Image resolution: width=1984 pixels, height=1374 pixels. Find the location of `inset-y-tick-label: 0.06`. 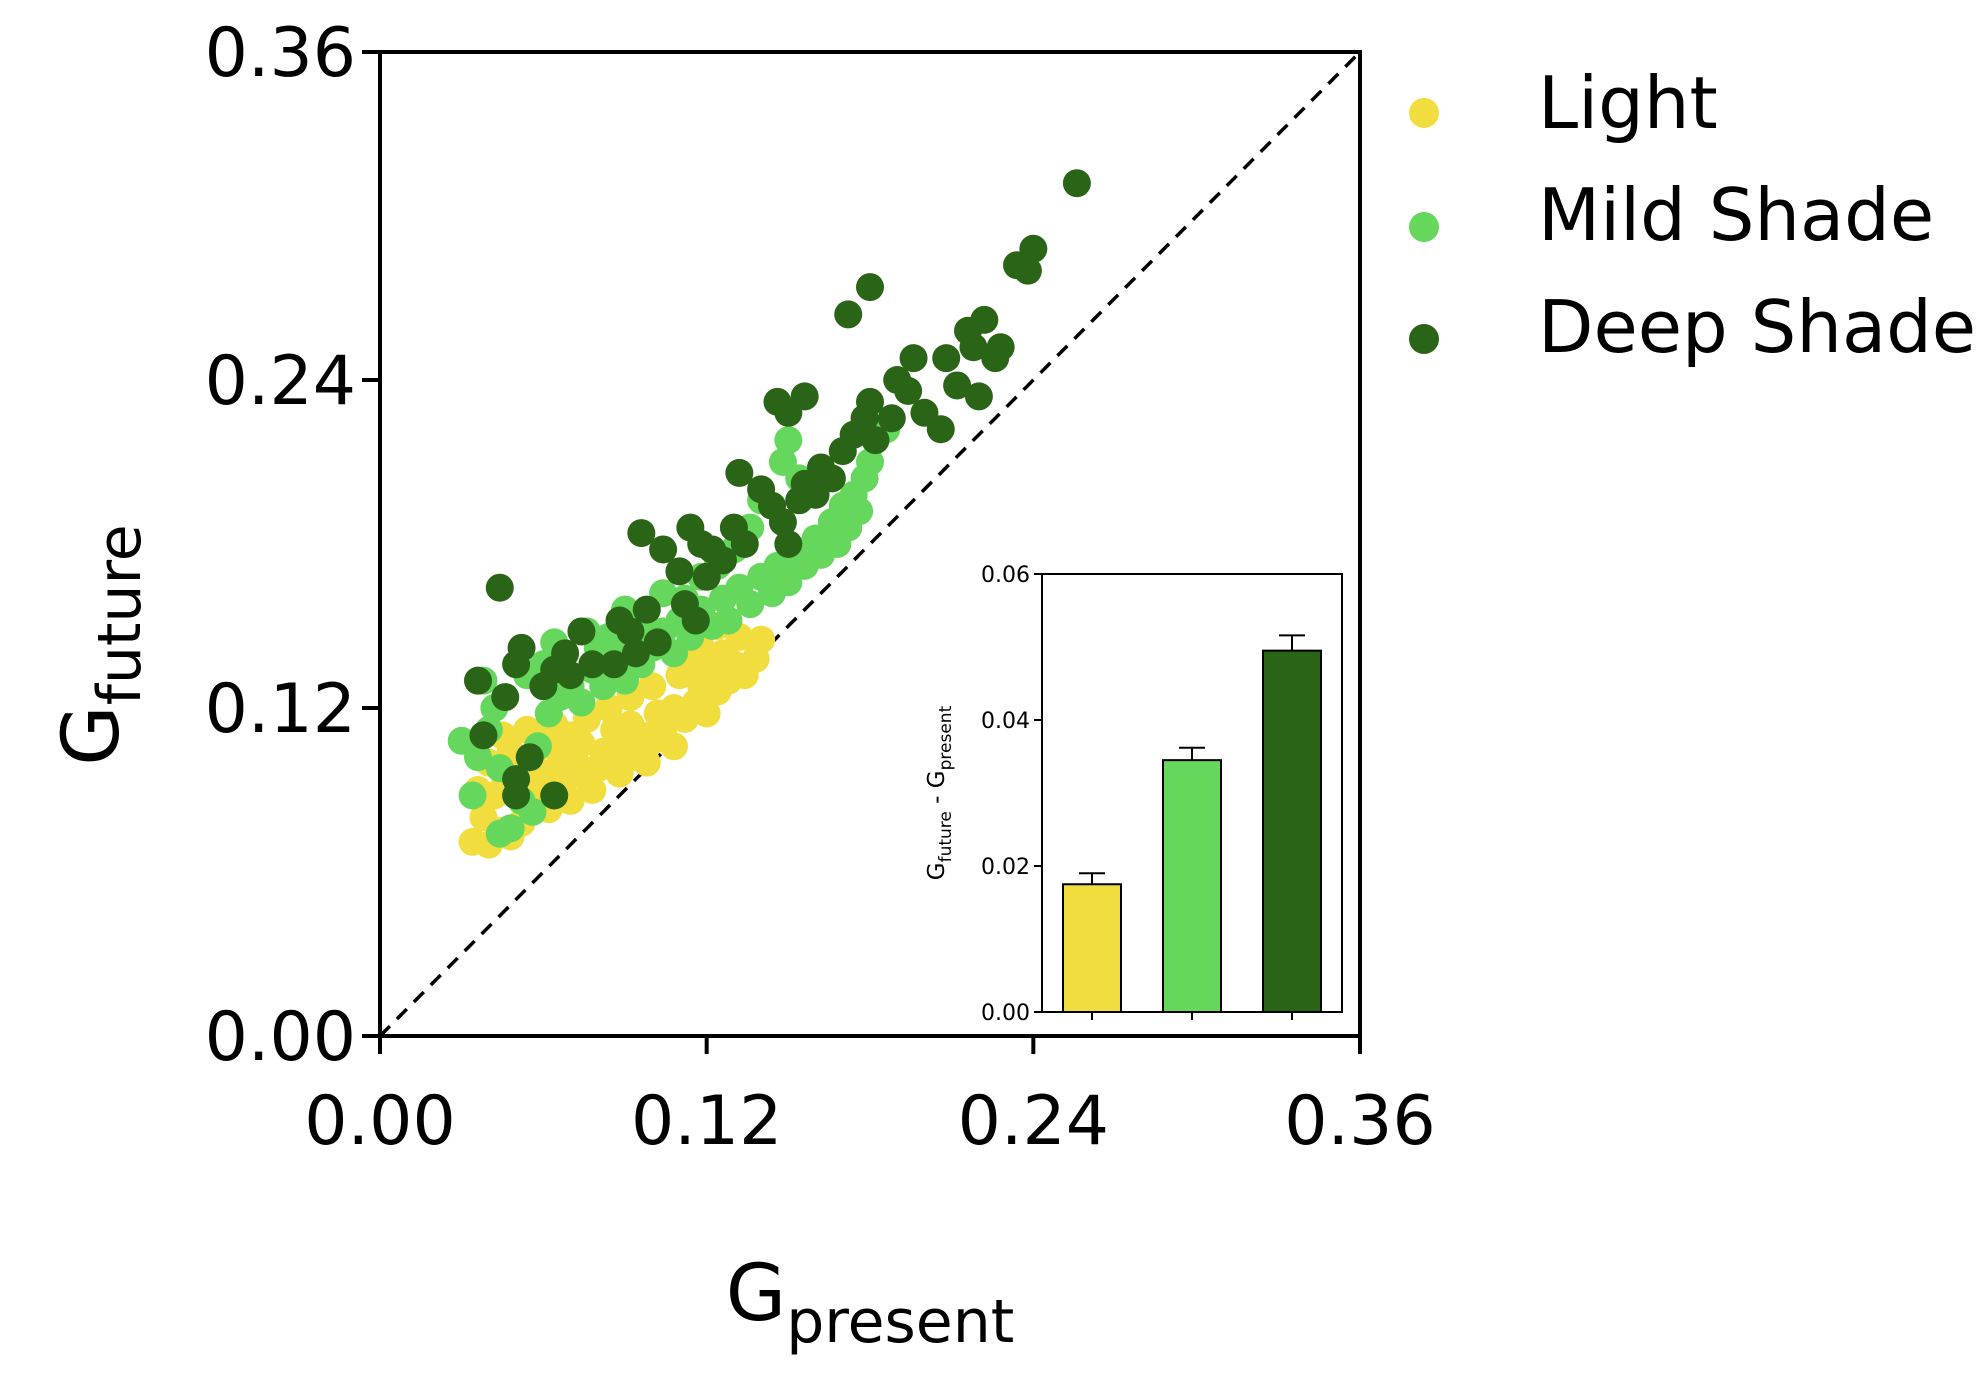

inset-y-tick-label: 0.06 is located at coordinates (1005, 575).